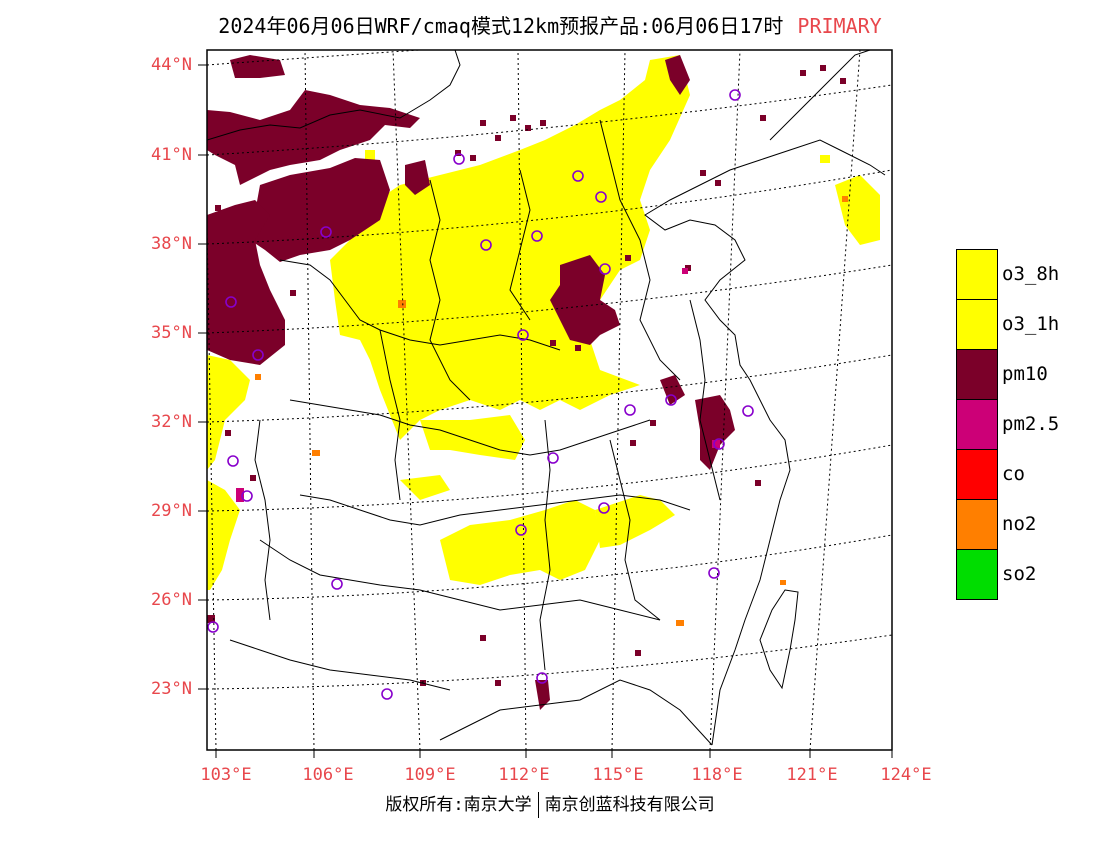 This screenshot has width=1100, height=850. Describe the element at coordinates (715, 432) in the screenshot. I see `pm10-region-jiangsu` at that location.